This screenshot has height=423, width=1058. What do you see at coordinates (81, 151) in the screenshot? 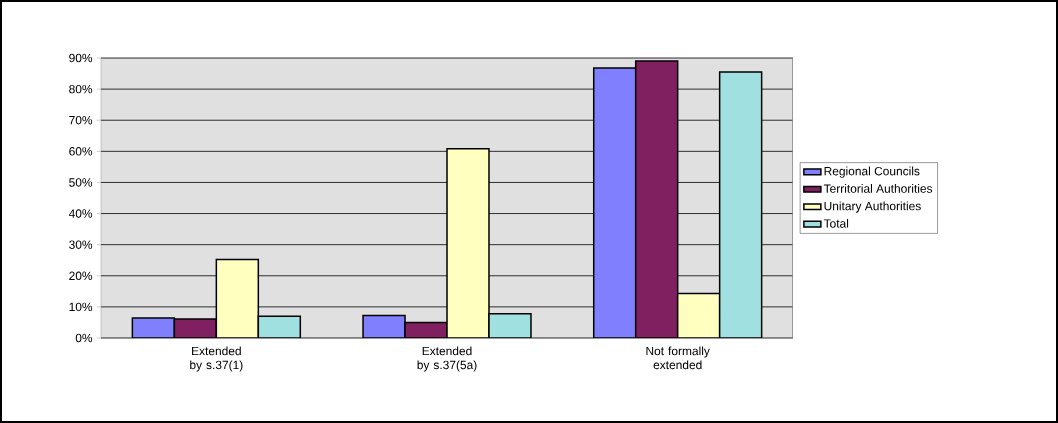
I see `y-tick-label: 60%` at bounding box center [81, 151].